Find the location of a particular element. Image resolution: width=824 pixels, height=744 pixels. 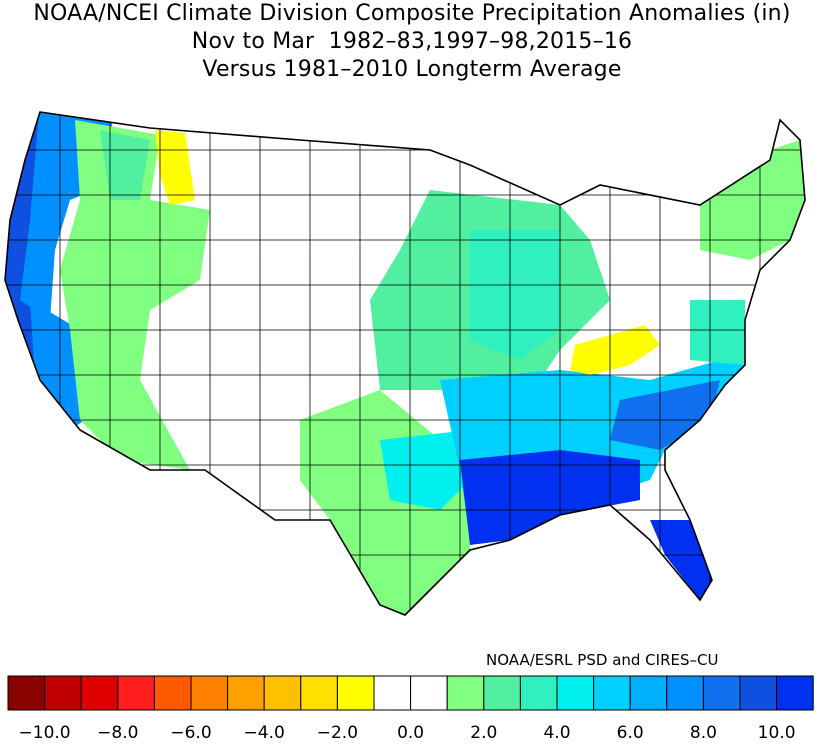

credit-text: NOAA/ESRL PSD and CIRES–CU is located at coordinates (602, 660).